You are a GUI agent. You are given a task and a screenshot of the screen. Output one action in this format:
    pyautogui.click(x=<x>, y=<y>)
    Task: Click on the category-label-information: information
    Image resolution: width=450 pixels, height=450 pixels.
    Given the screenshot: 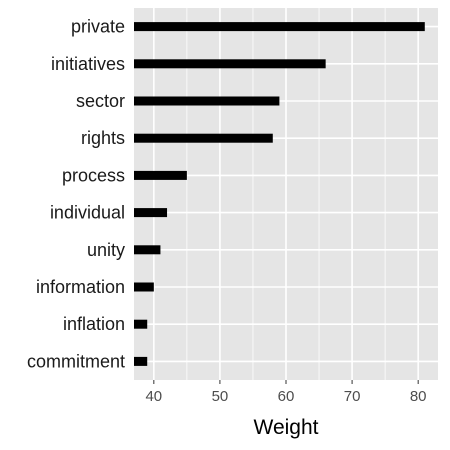 What is the action you would take?
    pyautogui.click(x=80, y=287)
    